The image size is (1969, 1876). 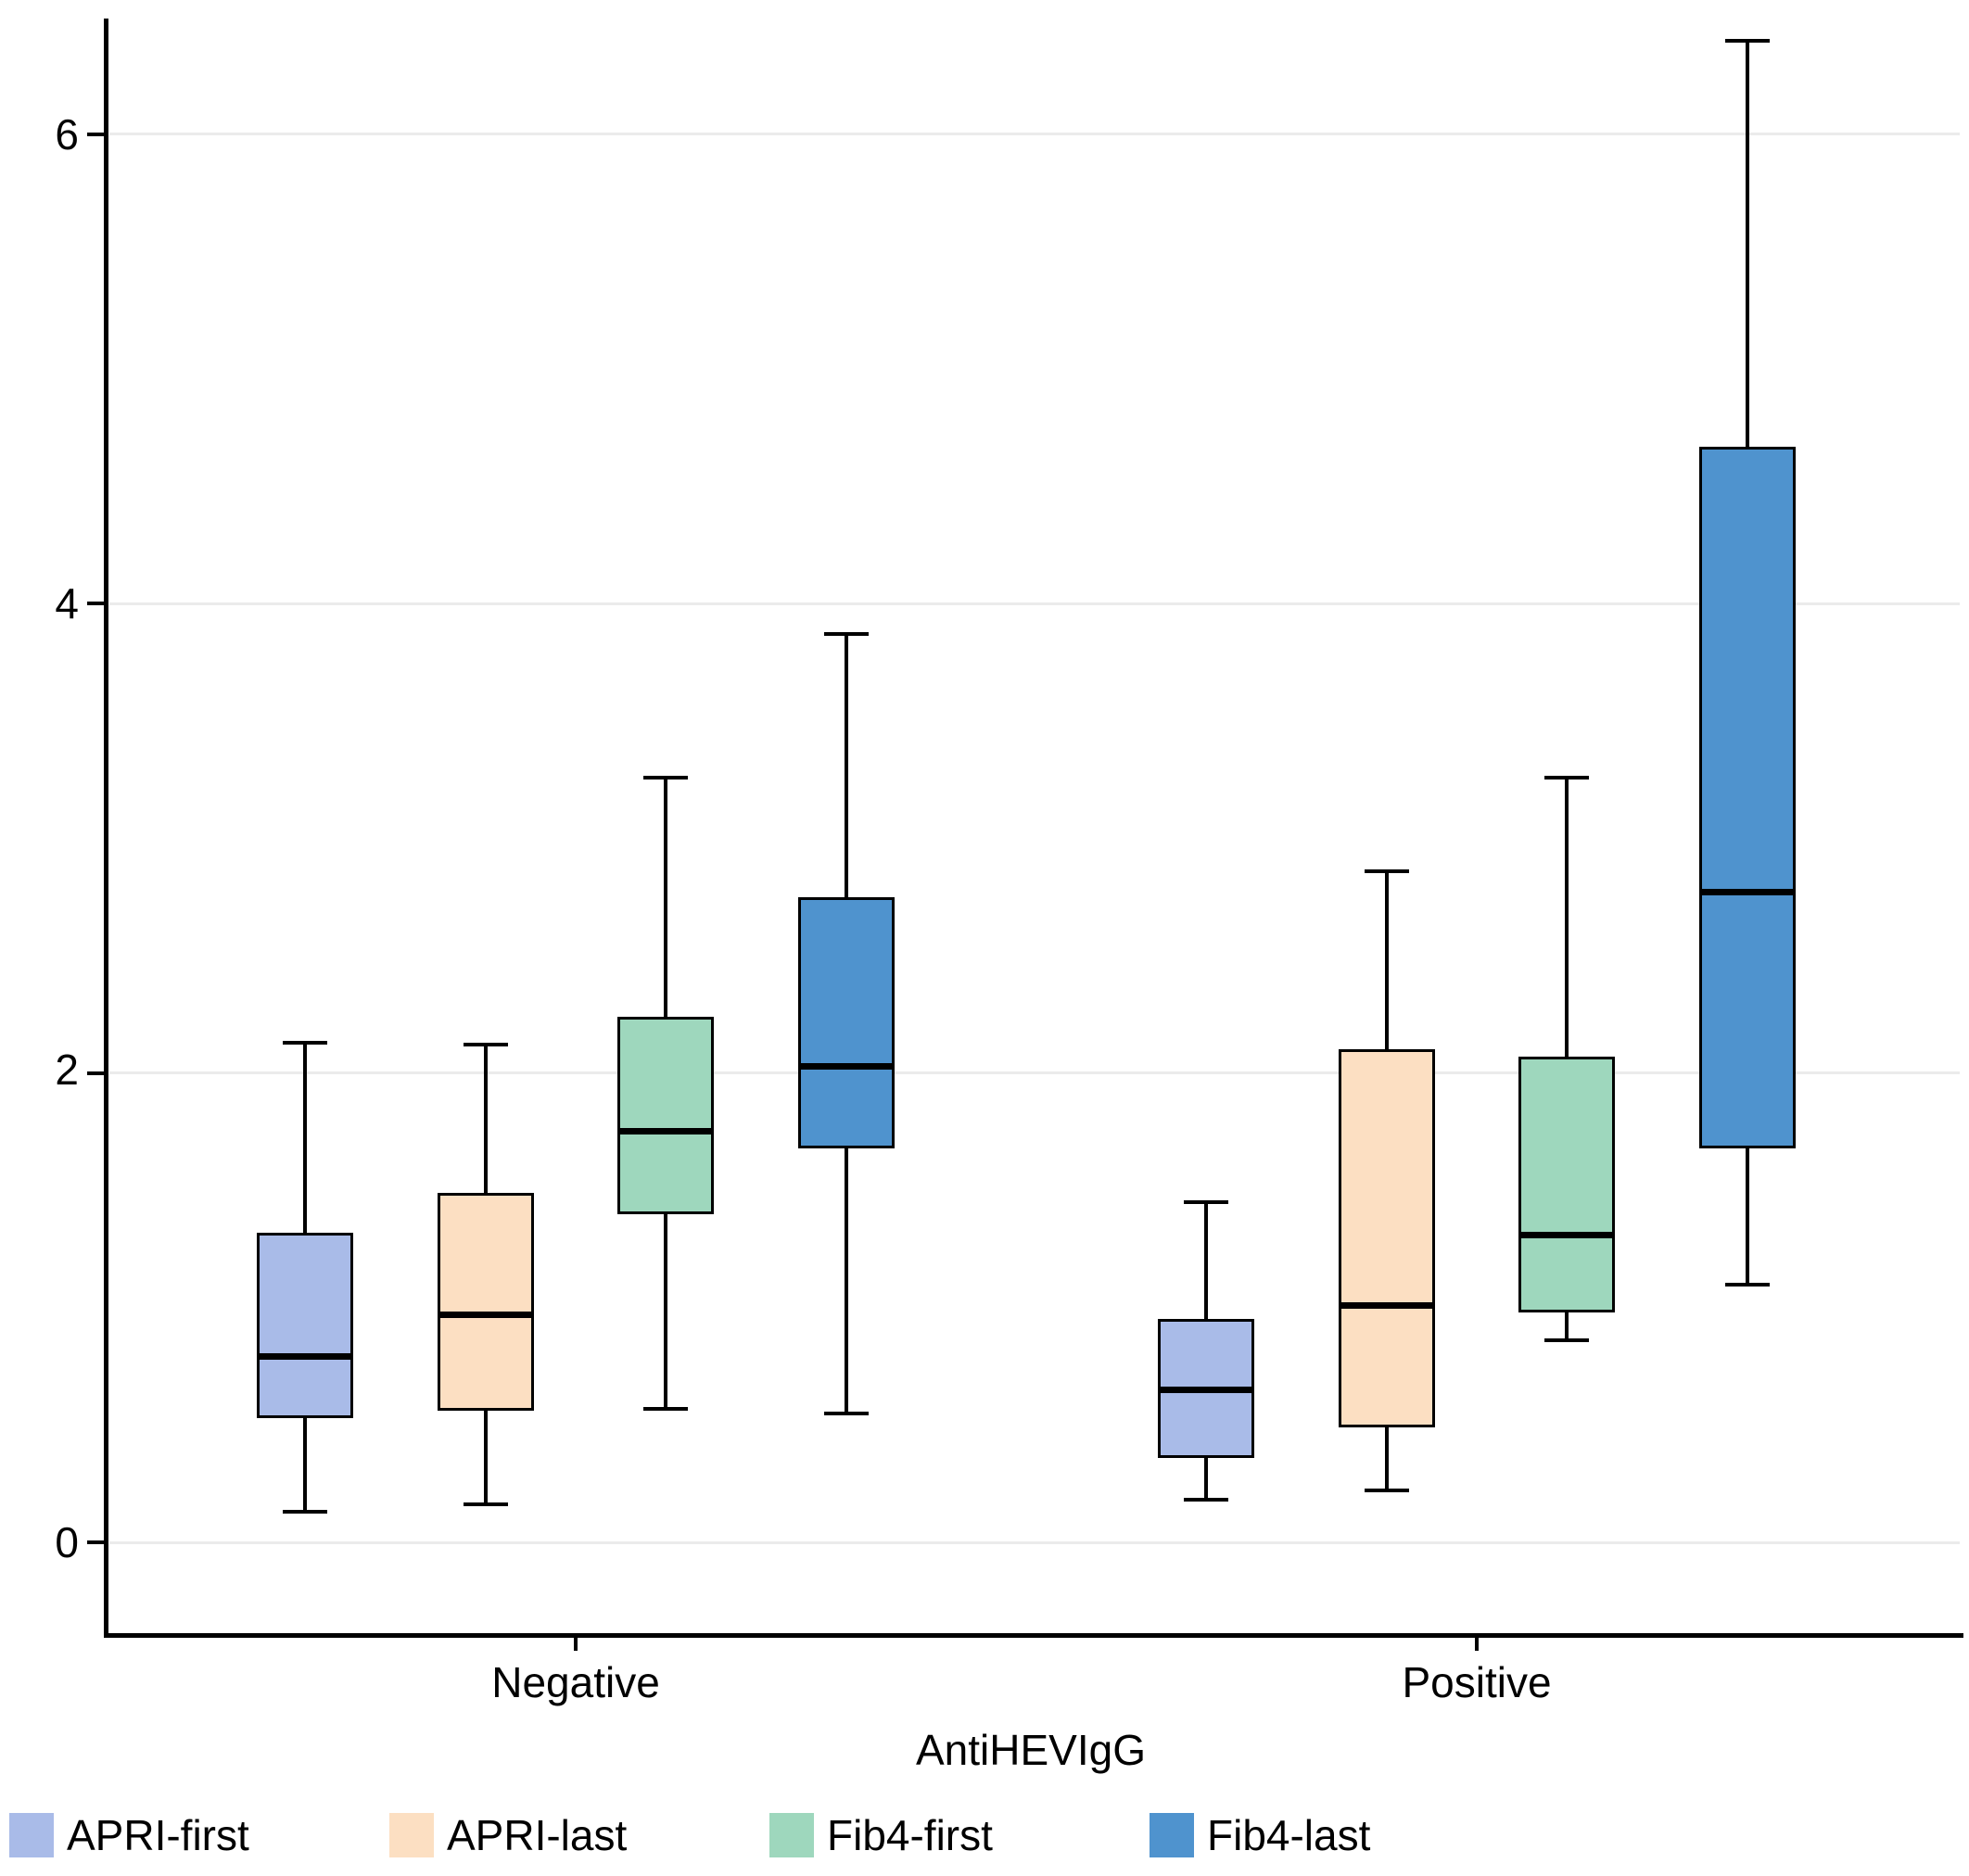 I want to click on x-tick-label-positive: Positive, so click(x=1477, y=1682).